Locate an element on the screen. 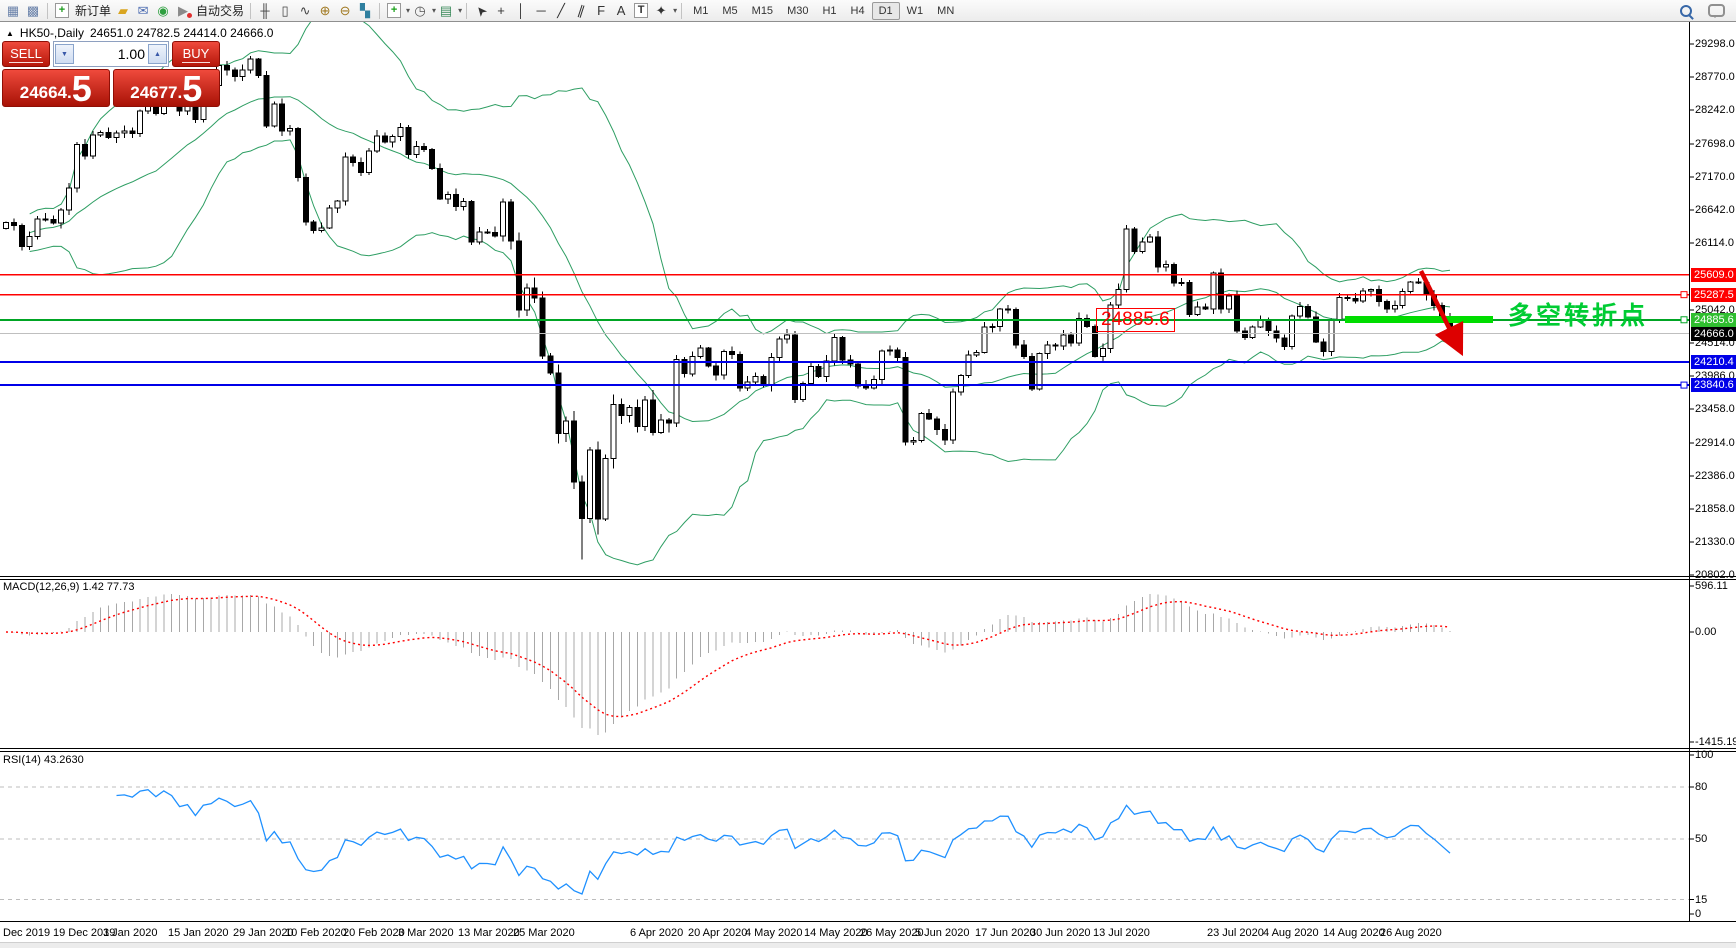 The height and width of the screenshot is (948, 1736). price-badge-23840.6: 23840.6 is located at coordinates (1713, 385).